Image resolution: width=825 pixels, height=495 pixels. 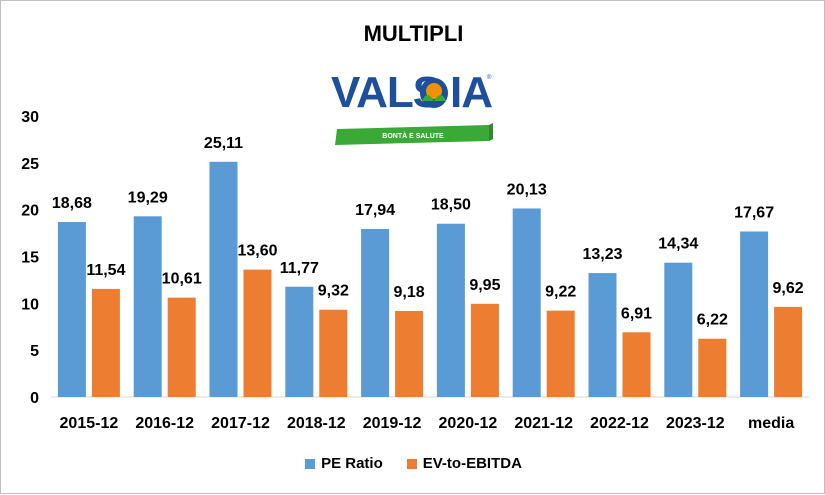 I want to click on leaf-emblem-icon, so click(x=434, y=93).